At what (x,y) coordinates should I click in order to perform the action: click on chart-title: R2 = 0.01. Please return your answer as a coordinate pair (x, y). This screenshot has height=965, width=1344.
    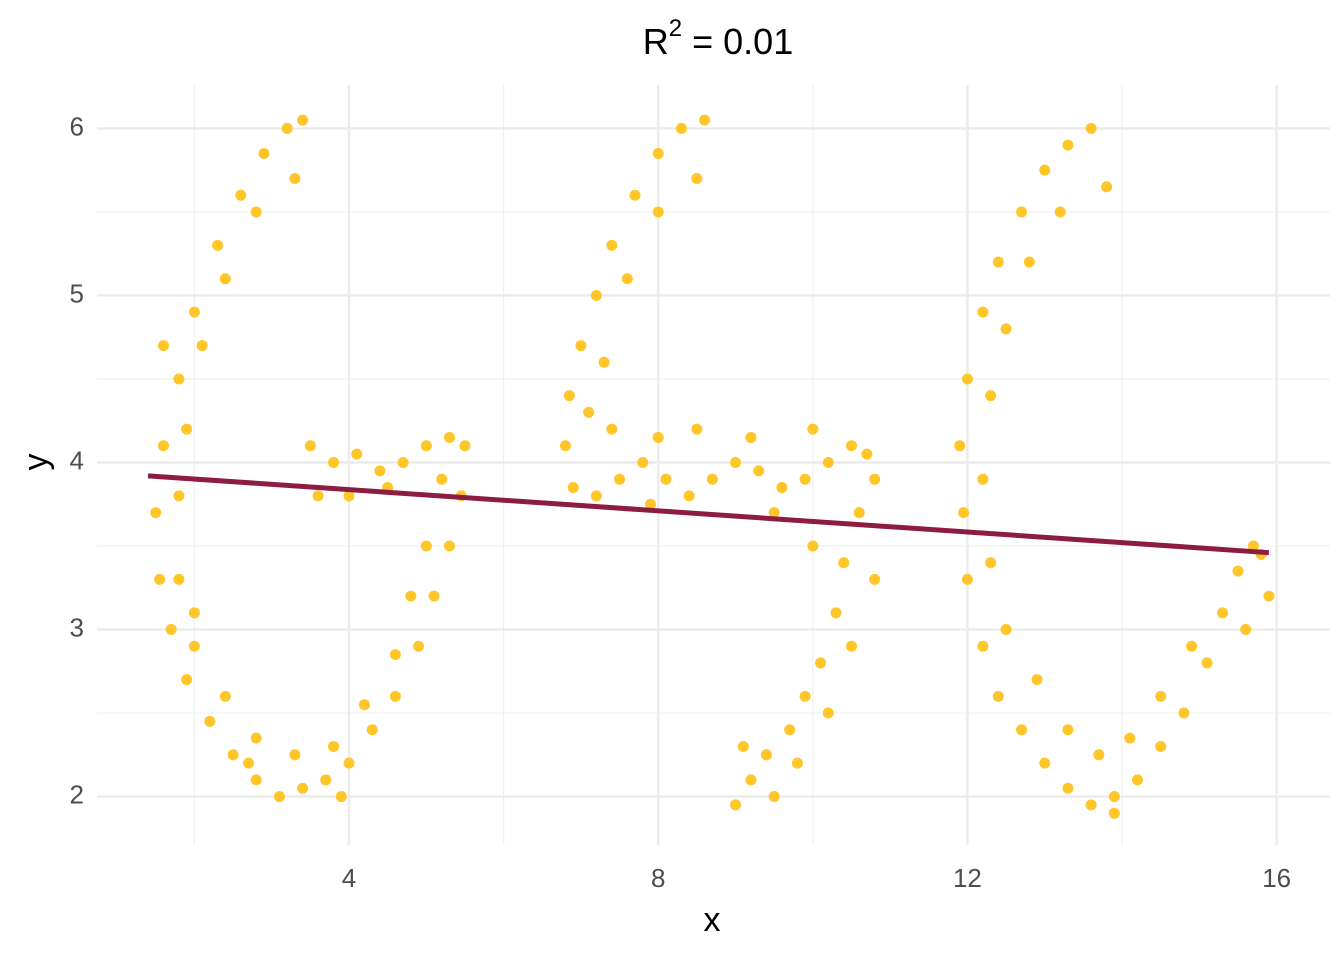
    Looking at the image, I should click on (718, 38).